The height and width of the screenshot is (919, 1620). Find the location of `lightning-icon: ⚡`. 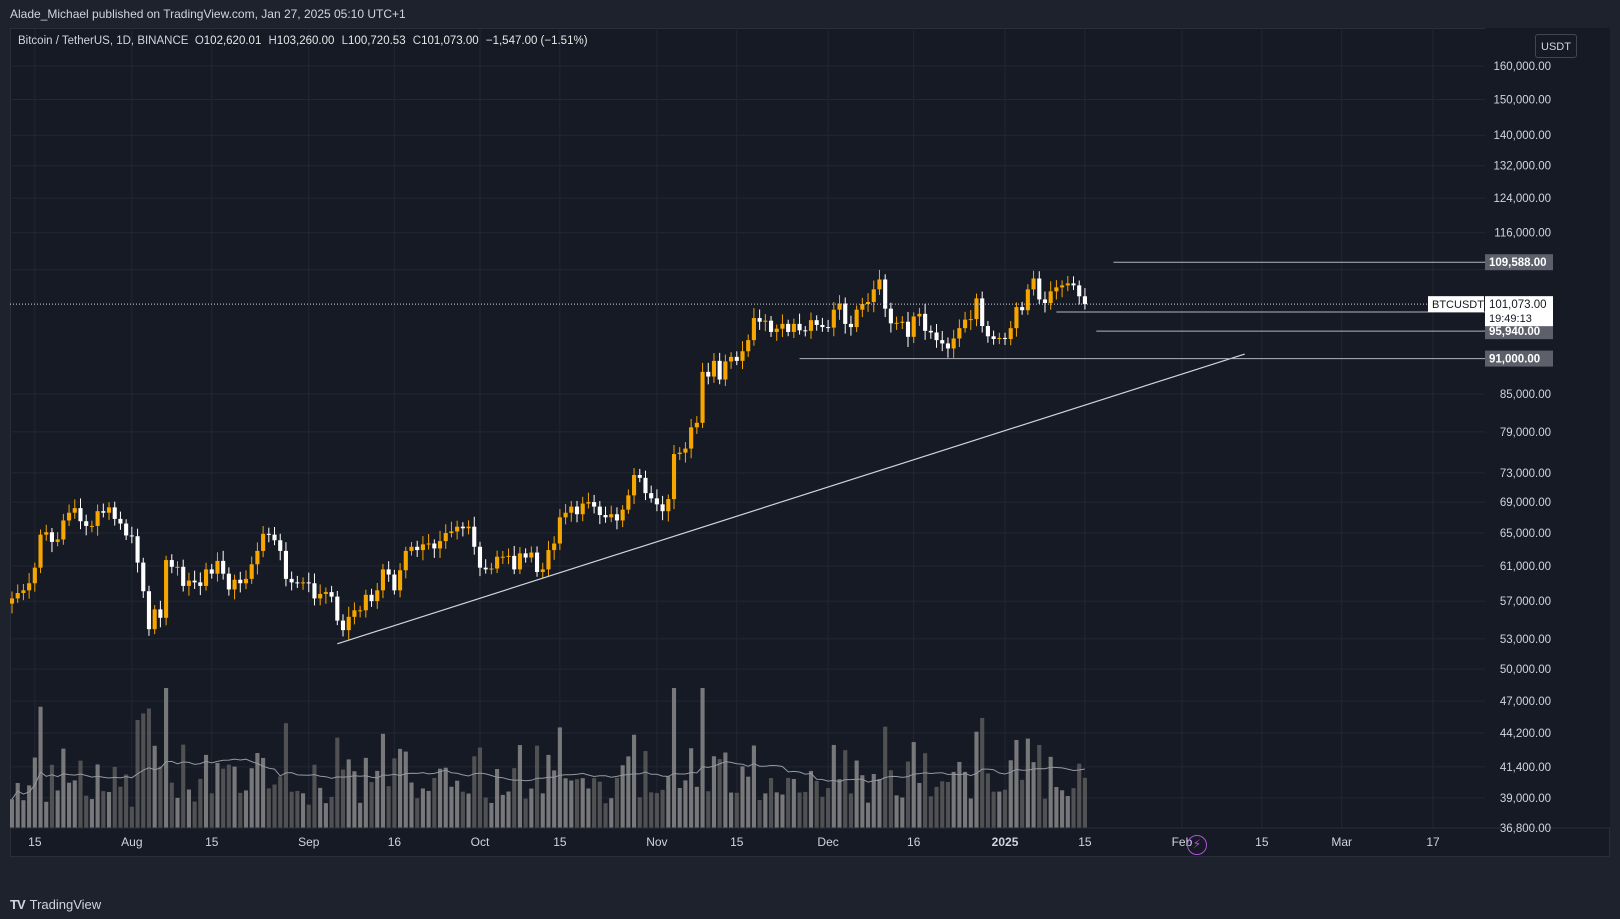

lightning-icon: ⚡ is located at coordinates (1197, 845).